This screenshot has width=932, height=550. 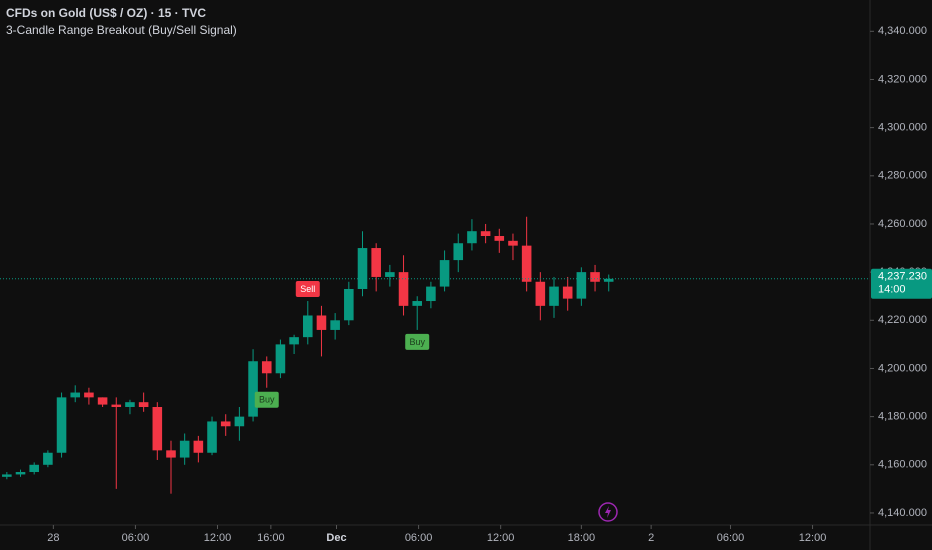 I want to click on last-price-label: 4,237.230, so click(x=902, y=277).